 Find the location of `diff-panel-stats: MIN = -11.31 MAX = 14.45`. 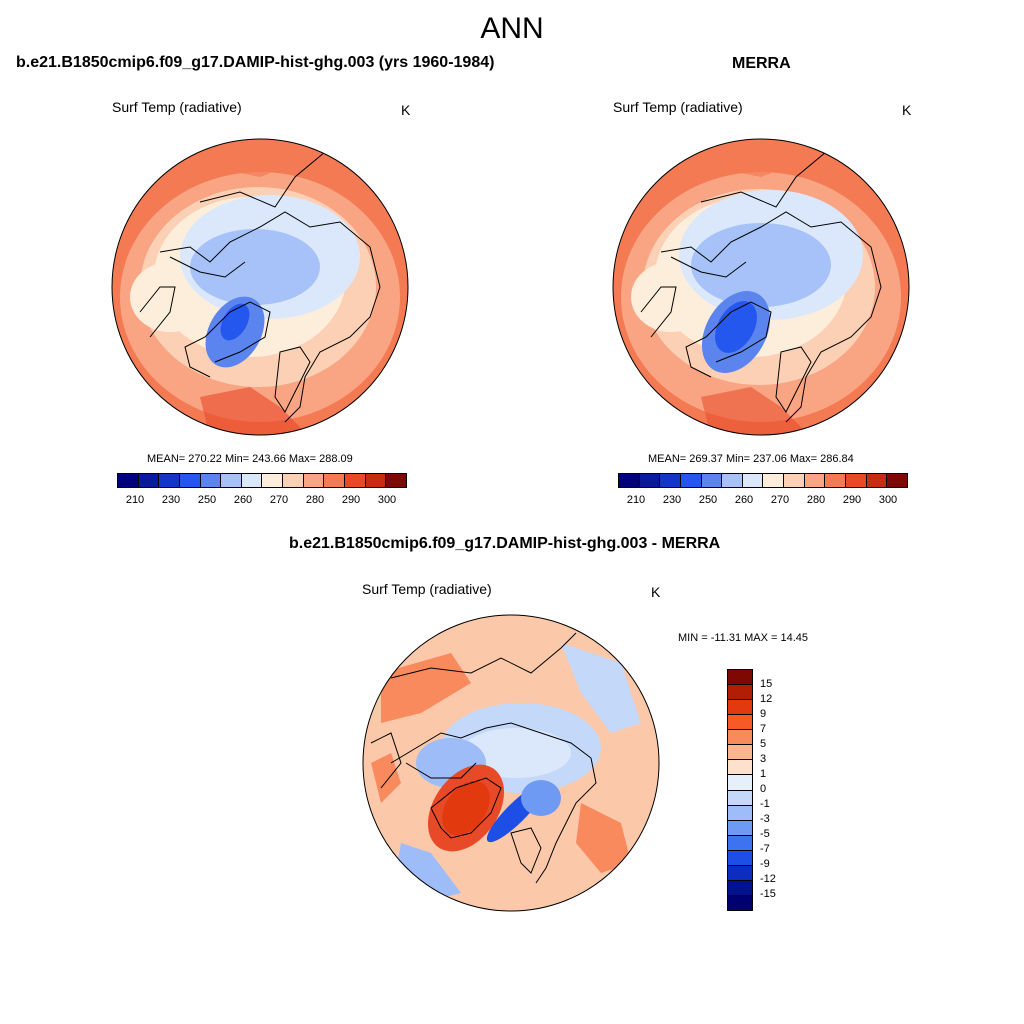

diff-panel-stats: MIN = -11.31 MAX = 14.45 is located at coordinates (743, 638).